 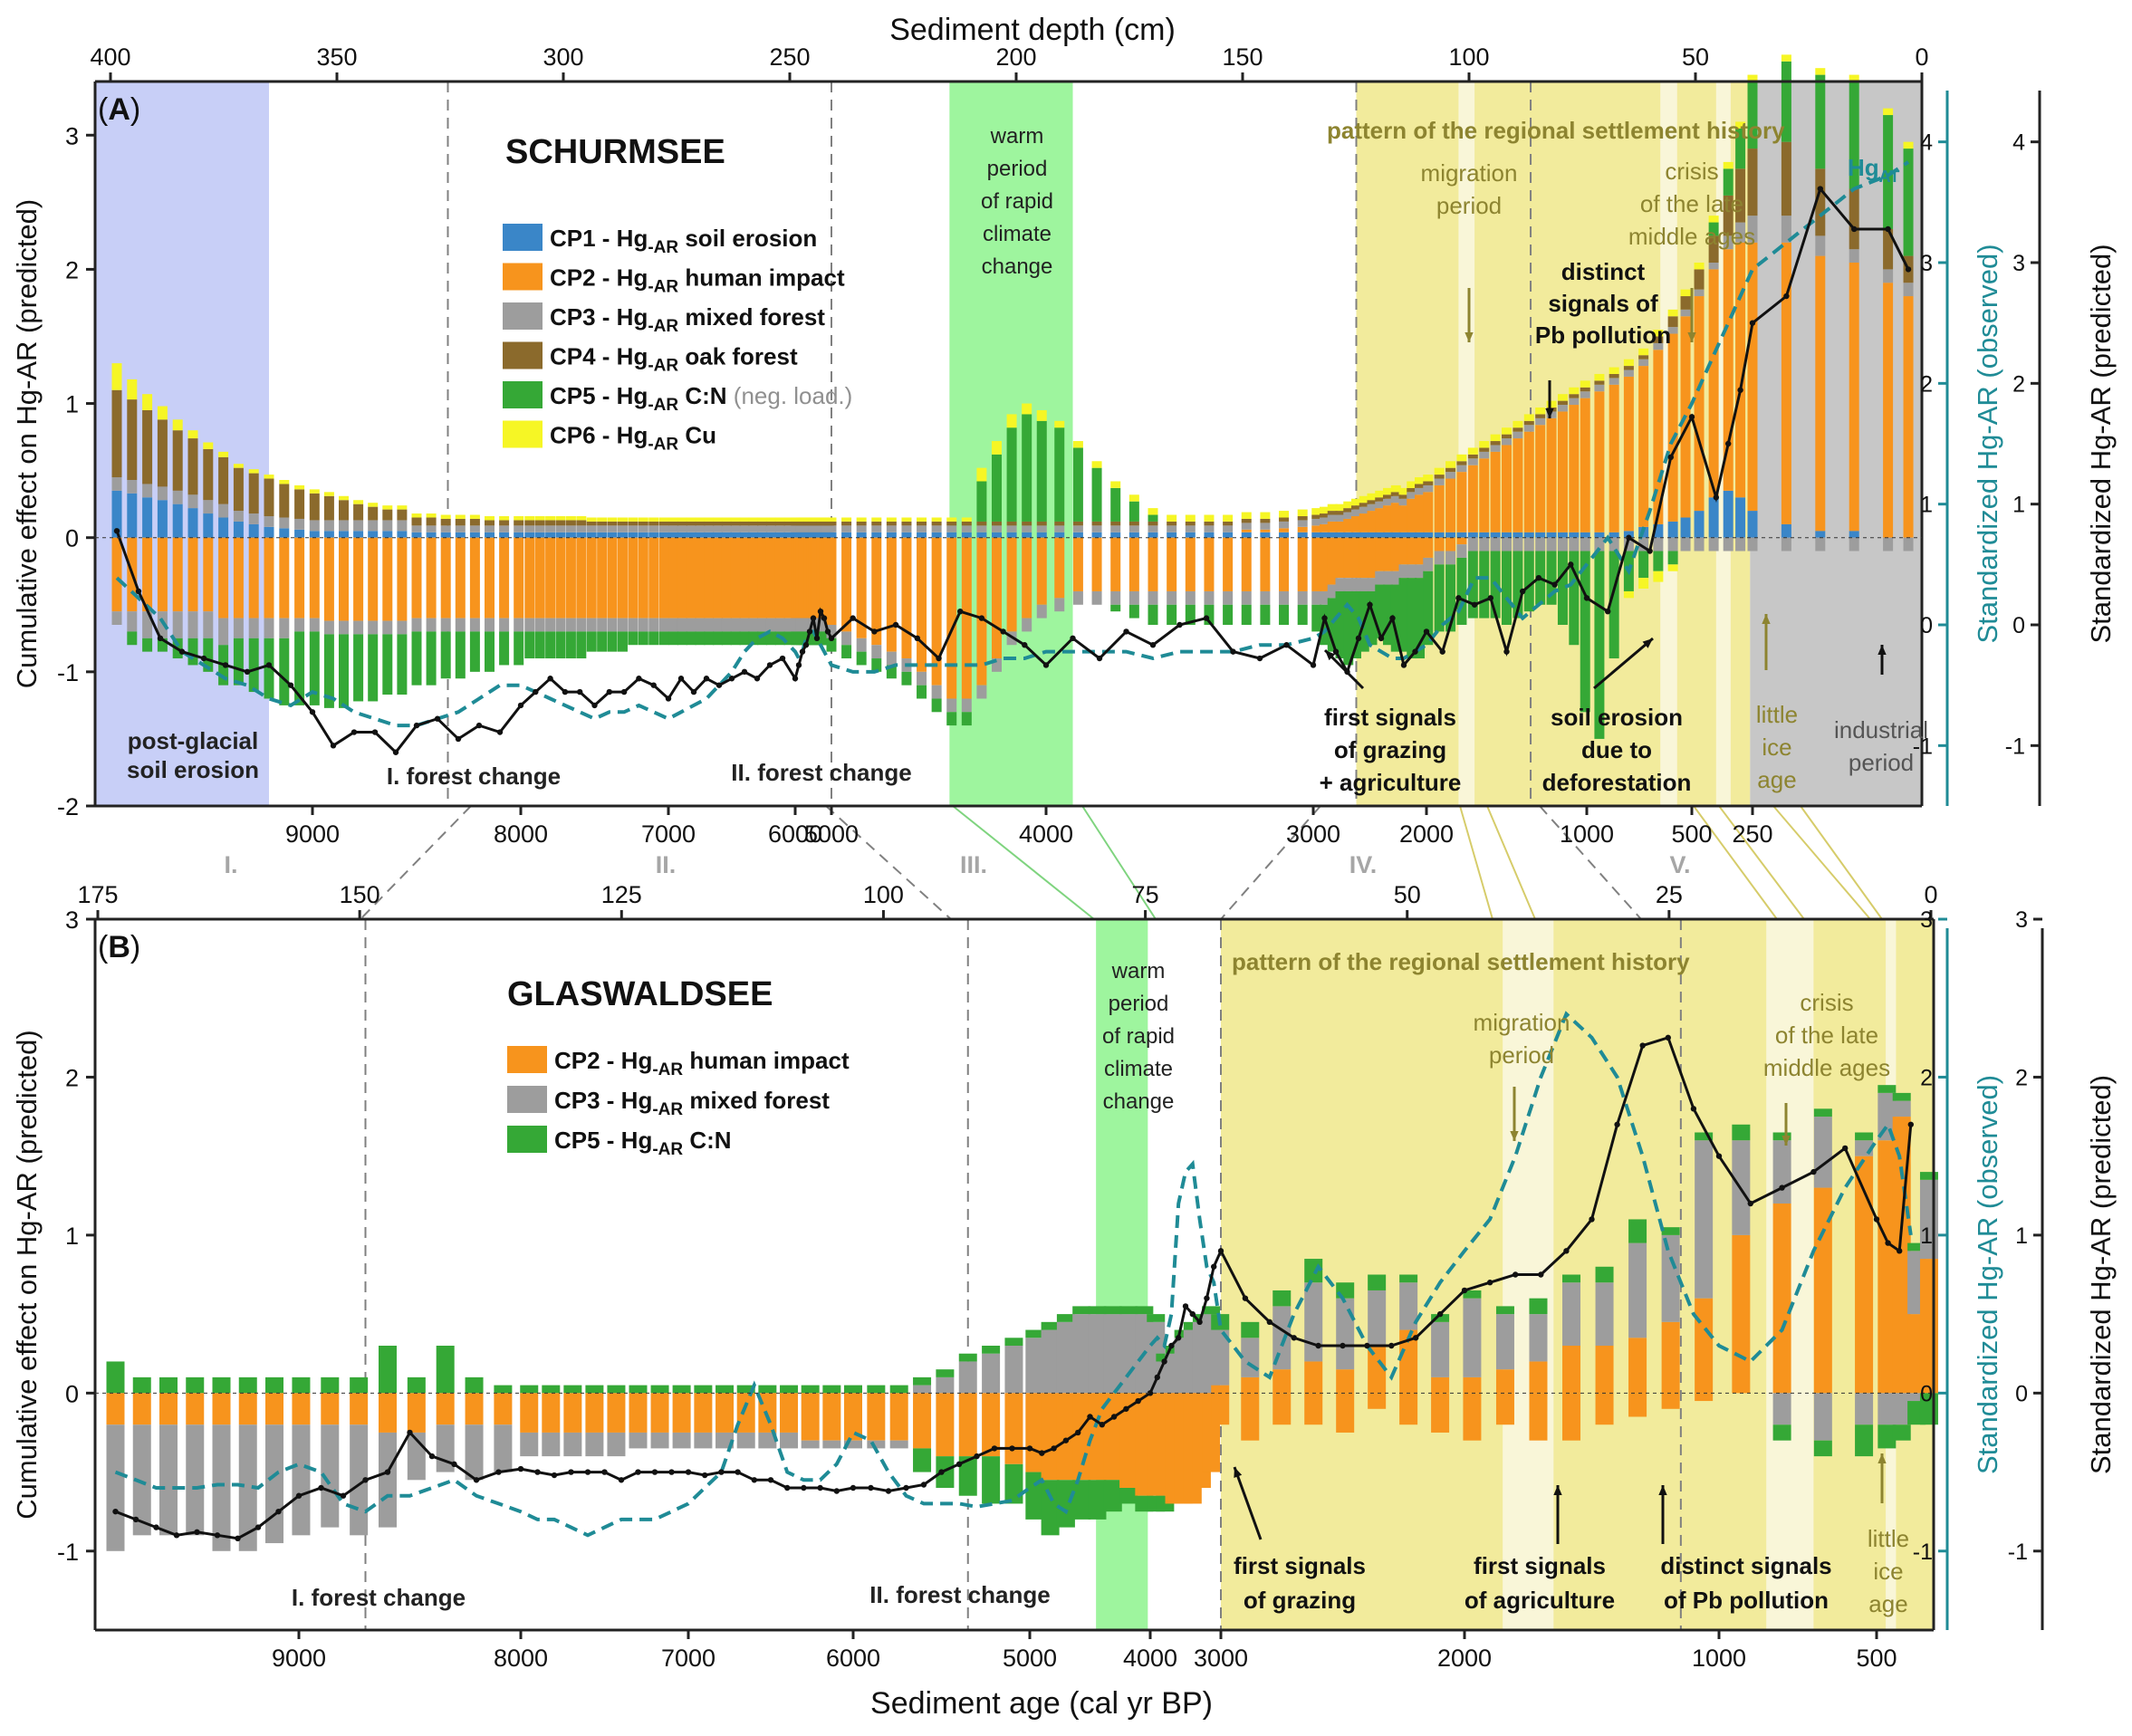 I want to click on grazing-label-line: of grazing, so click(x=1390, y=749).